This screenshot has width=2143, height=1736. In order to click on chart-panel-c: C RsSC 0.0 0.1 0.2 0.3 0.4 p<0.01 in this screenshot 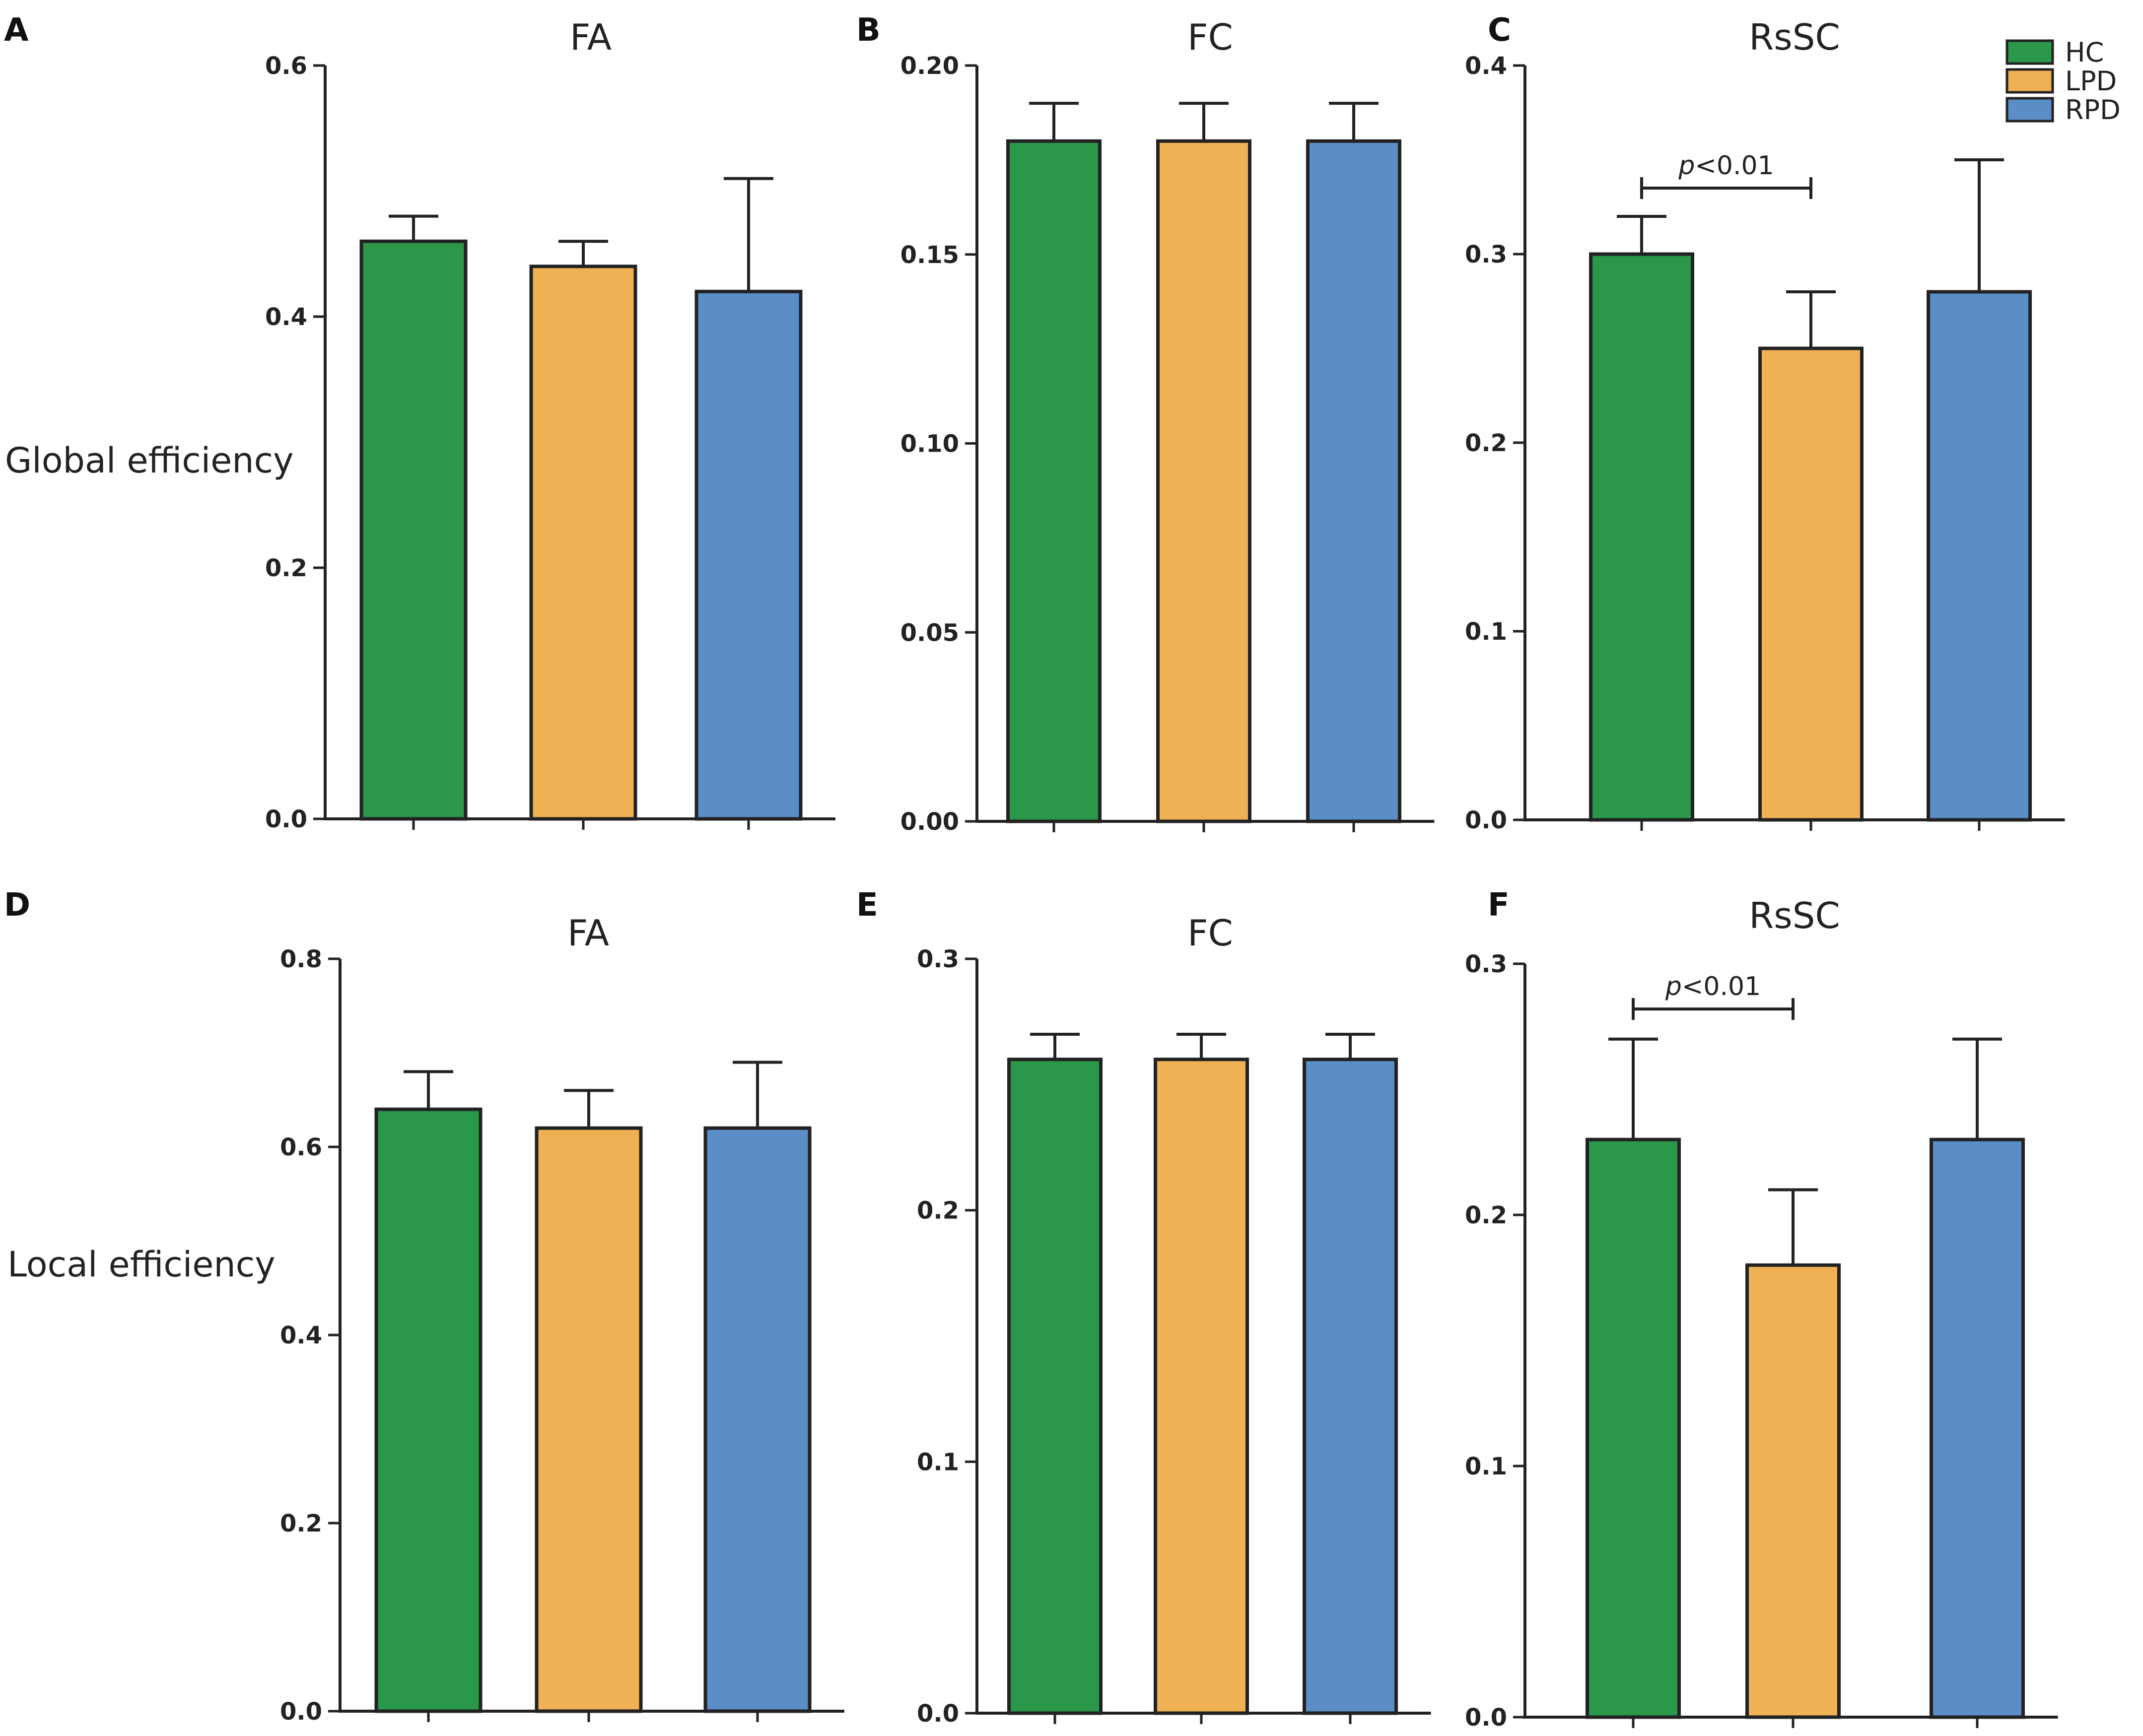, I will do `click(1765, 423)`.